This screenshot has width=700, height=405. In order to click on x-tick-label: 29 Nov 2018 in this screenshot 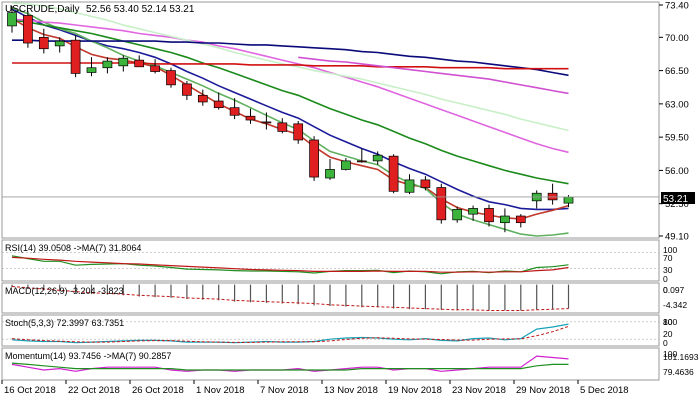, I will do `click(543, 390)`.